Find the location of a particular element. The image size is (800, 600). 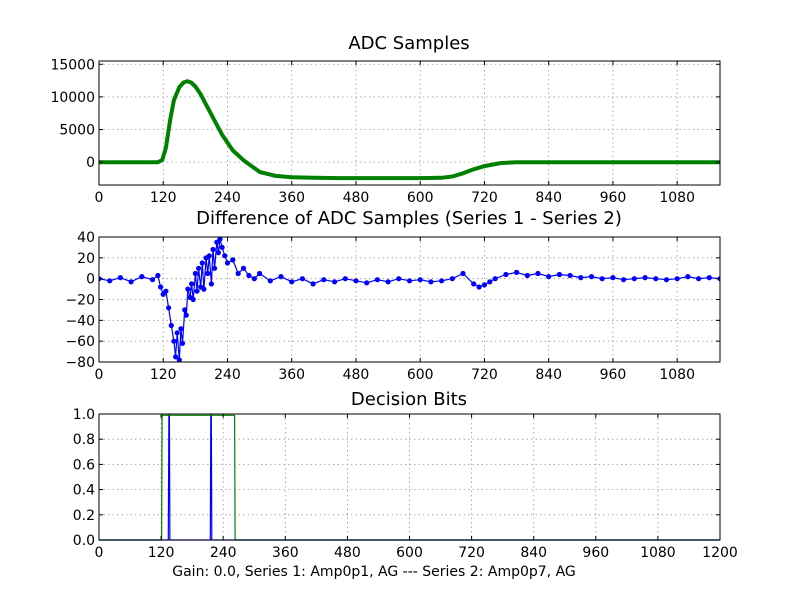

y-tick-label: 0.4 is located at coordinates (84, 491).